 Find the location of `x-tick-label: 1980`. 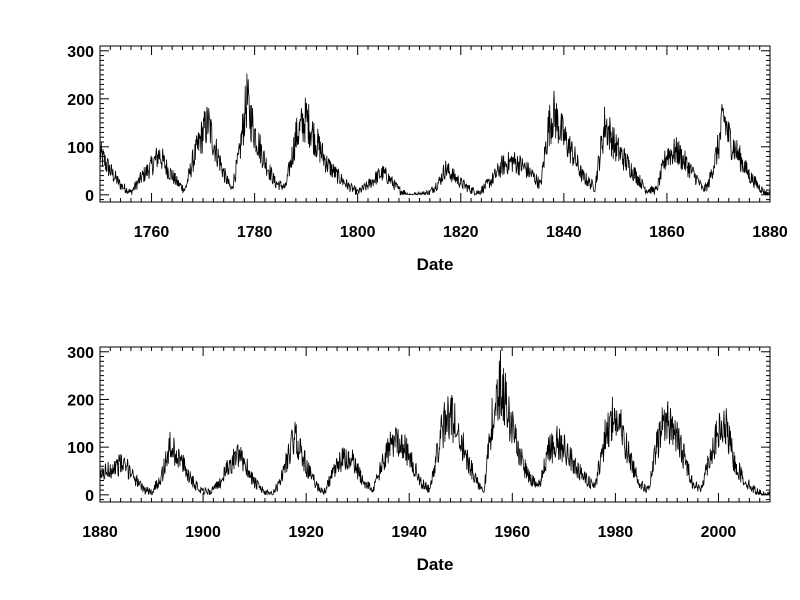

x-tick-label: 1980 is located at coordinates (616, 532).